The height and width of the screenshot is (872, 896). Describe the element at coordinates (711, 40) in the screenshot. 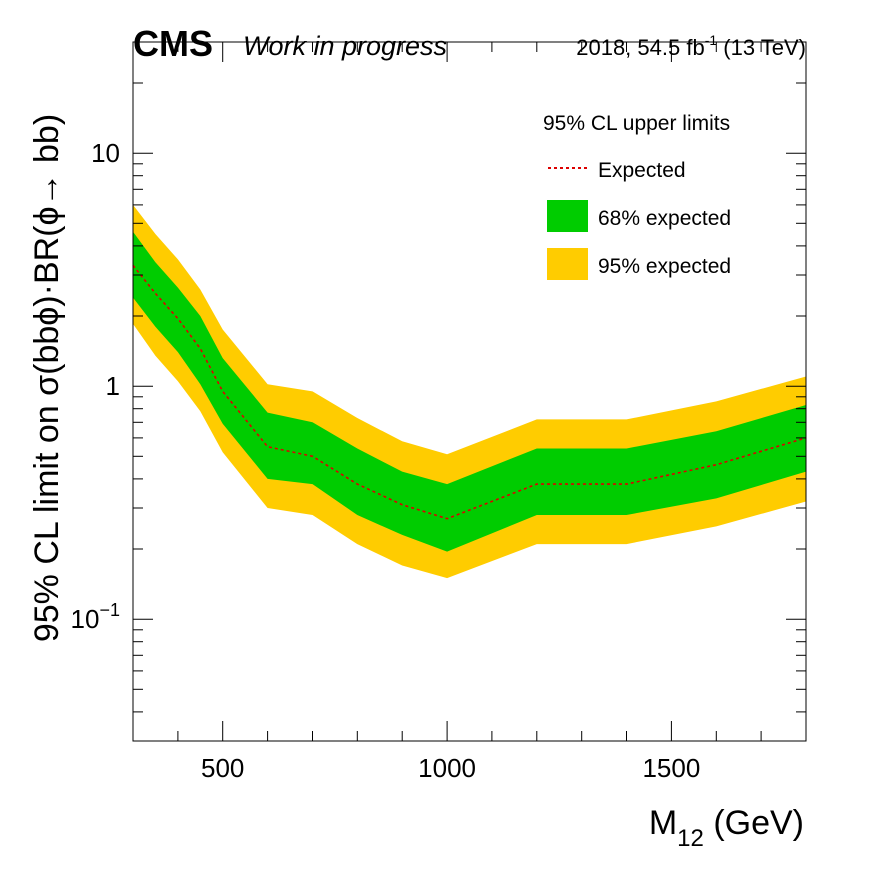

I see `lumi-exponent: -1` at that location.